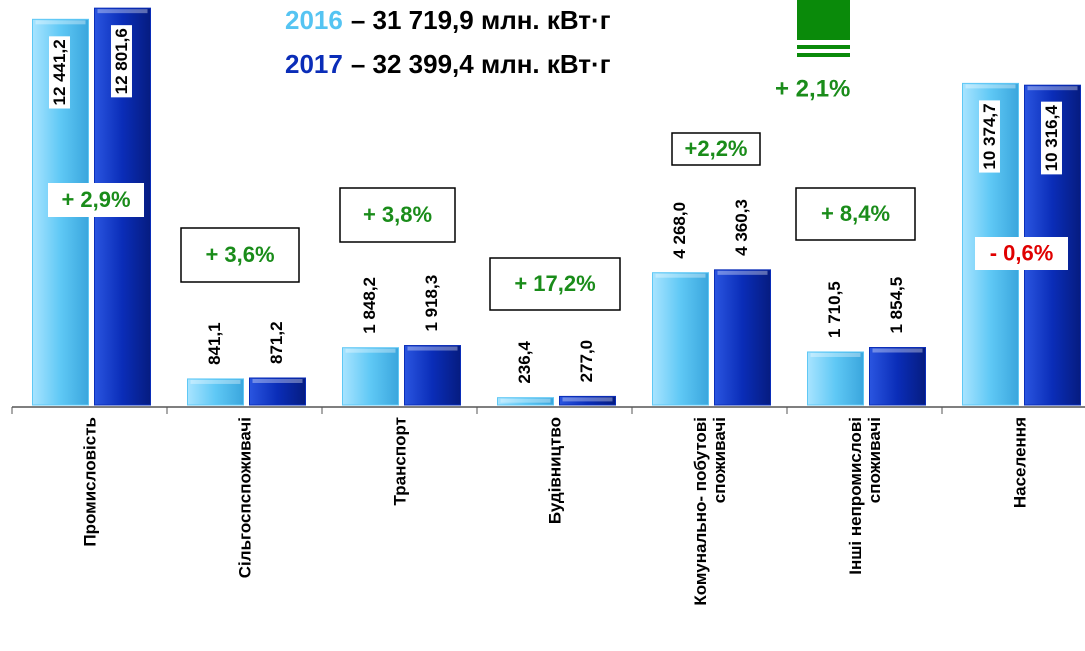 The height and width of the screenshot is (651, 1085). Describe the element at coordinates (314, 20) in the screenshot. I see `legend-name: 2016` at that location.